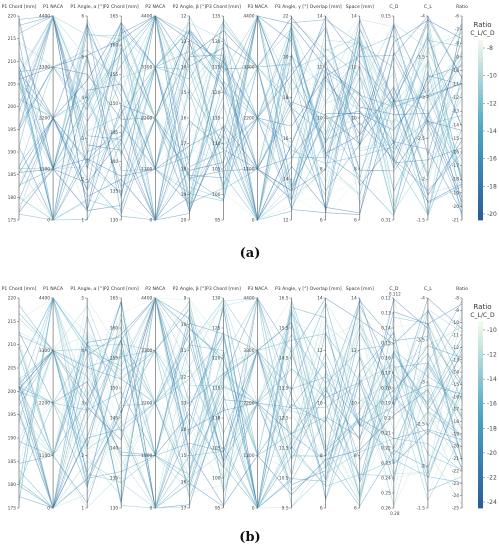 The image size is (499, 550). Describe the element at coordinates (12, 17) in the screenshot. I see `tick-label: 220` at that location.